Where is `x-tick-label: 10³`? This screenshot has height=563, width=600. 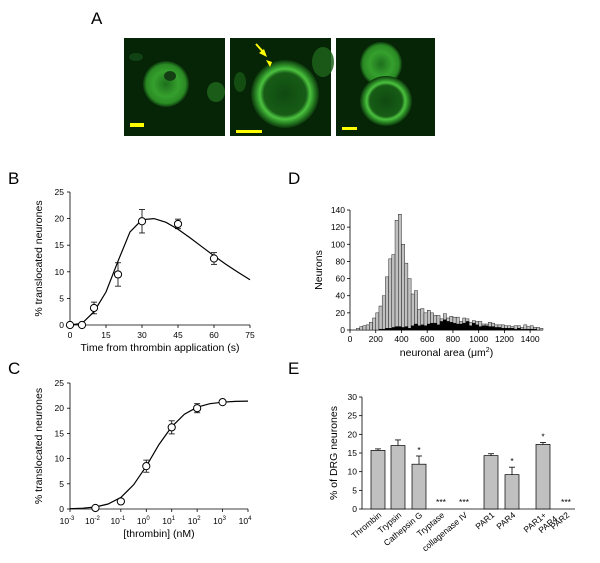 x-tick-label: 10³ is located at coordinates (219, 521).